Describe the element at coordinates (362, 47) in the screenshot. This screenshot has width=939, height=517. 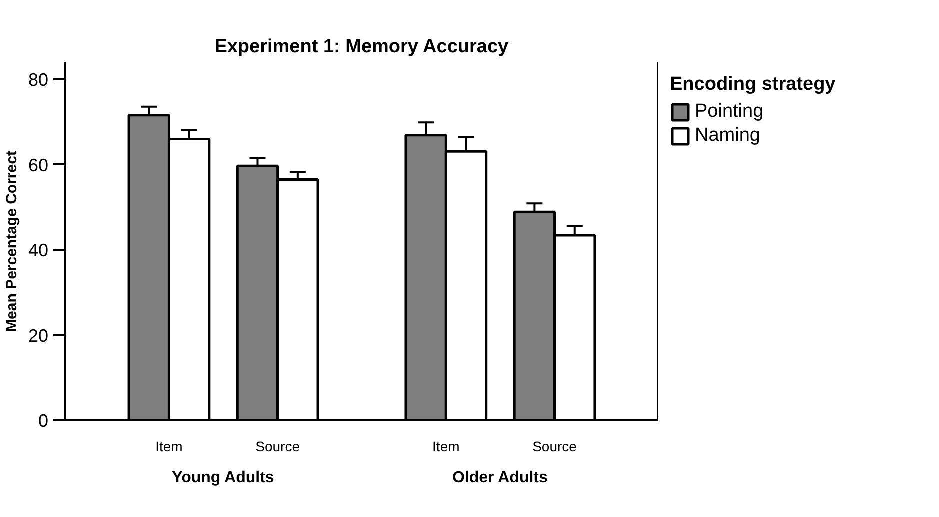
I see `chart-title: Experiment 1: Memory Accuracy` at that location.